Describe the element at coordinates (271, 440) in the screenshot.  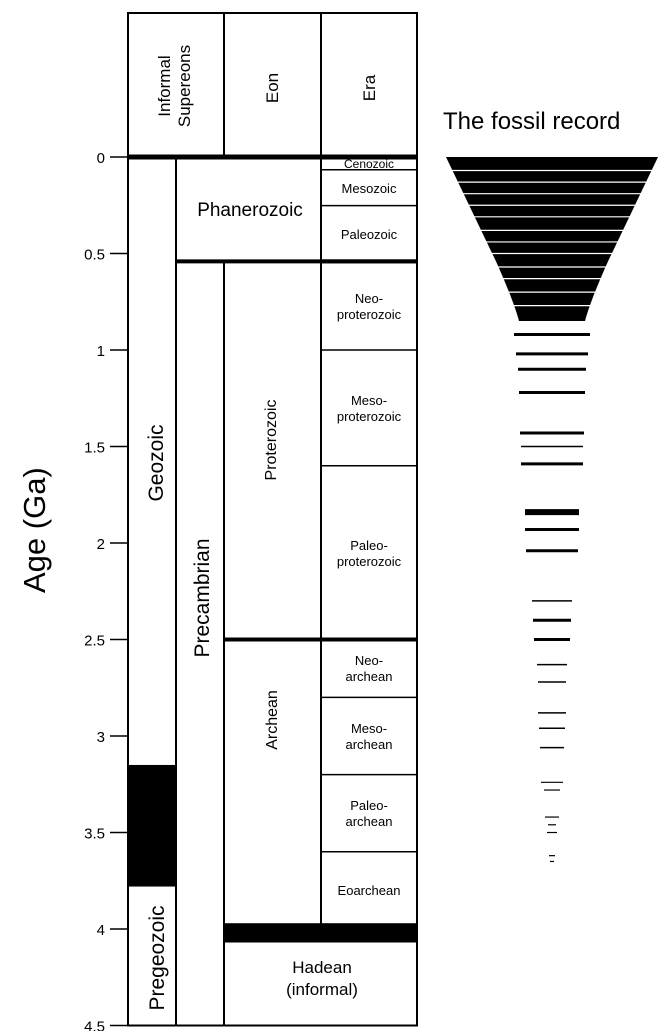
I see `proterozoic-label: Proterozoic` at that location.